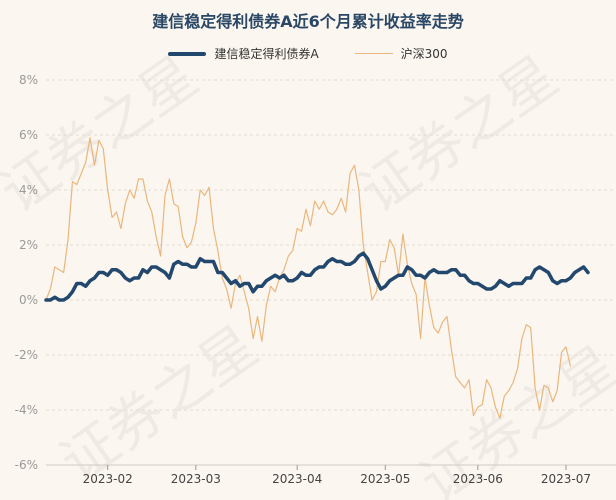  Describe the element at coordinates (28, 245) in the screenshot. I see `y-tick-label: 2%` at that location.